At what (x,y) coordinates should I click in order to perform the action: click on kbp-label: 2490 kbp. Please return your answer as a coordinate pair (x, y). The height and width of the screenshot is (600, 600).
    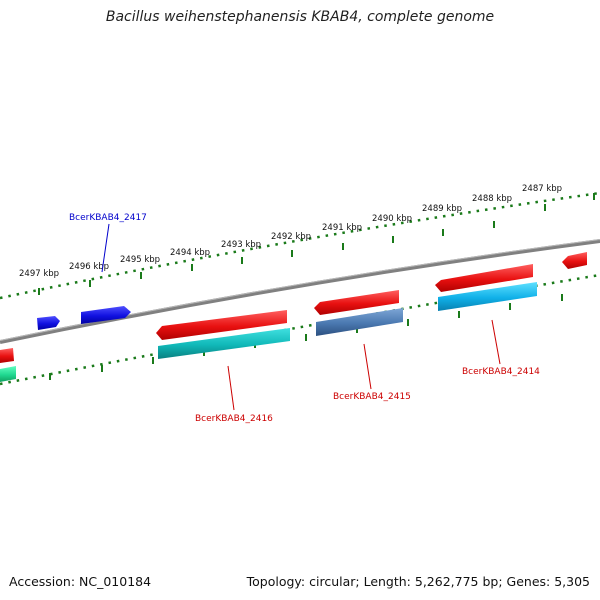
    Looking at the image, I should click on (392, 219).